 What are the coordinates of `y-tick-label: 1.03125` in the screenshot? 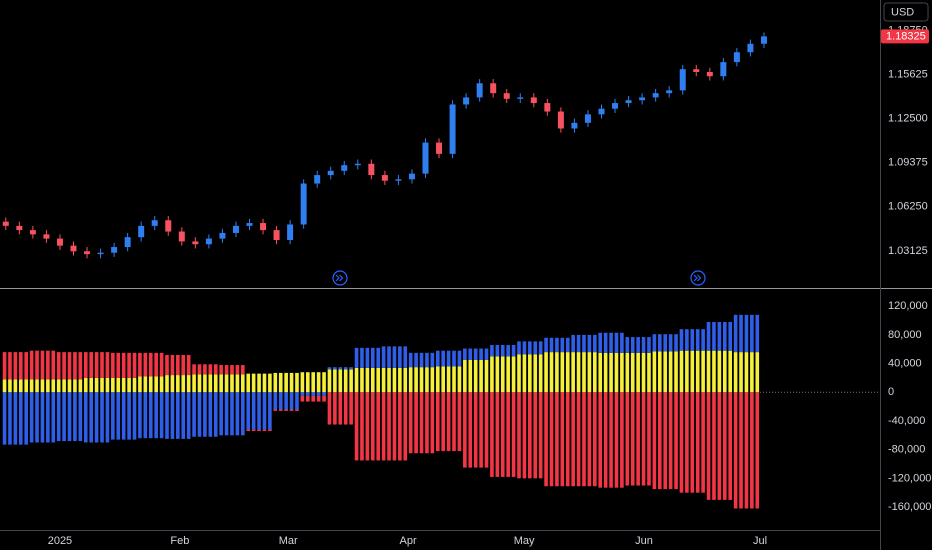 It's located at (908, 251).